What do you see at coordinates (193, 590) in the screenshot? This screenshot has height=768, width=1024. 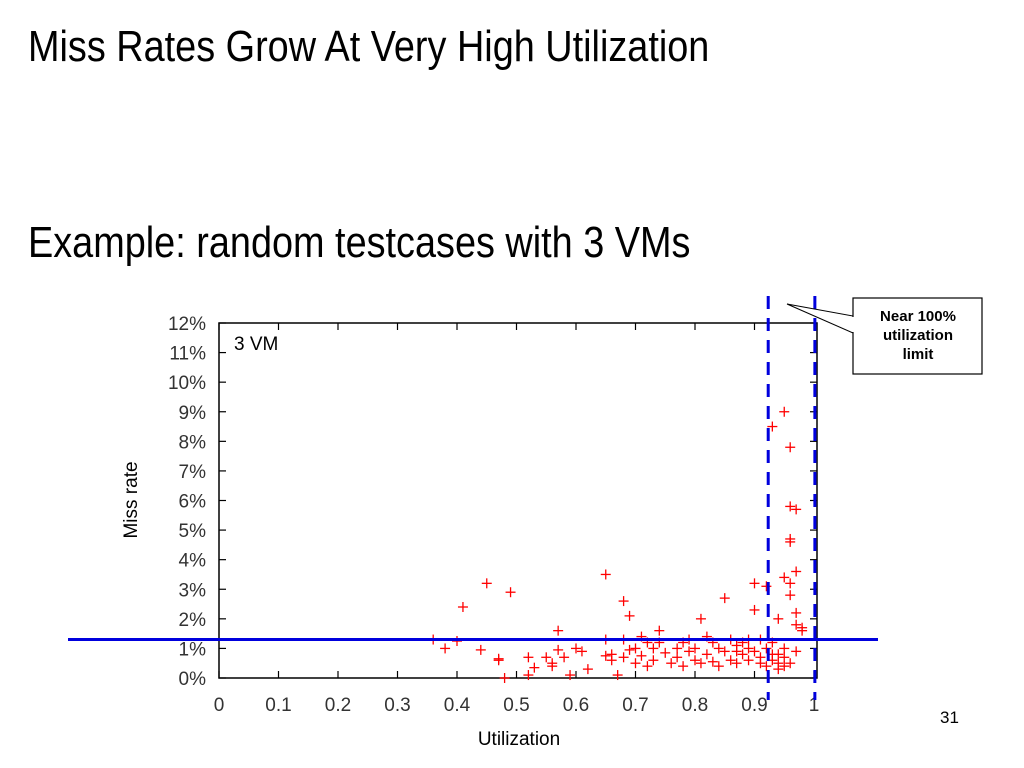 I see `y-tick-label: 3%` at bounding box center [193, 590].